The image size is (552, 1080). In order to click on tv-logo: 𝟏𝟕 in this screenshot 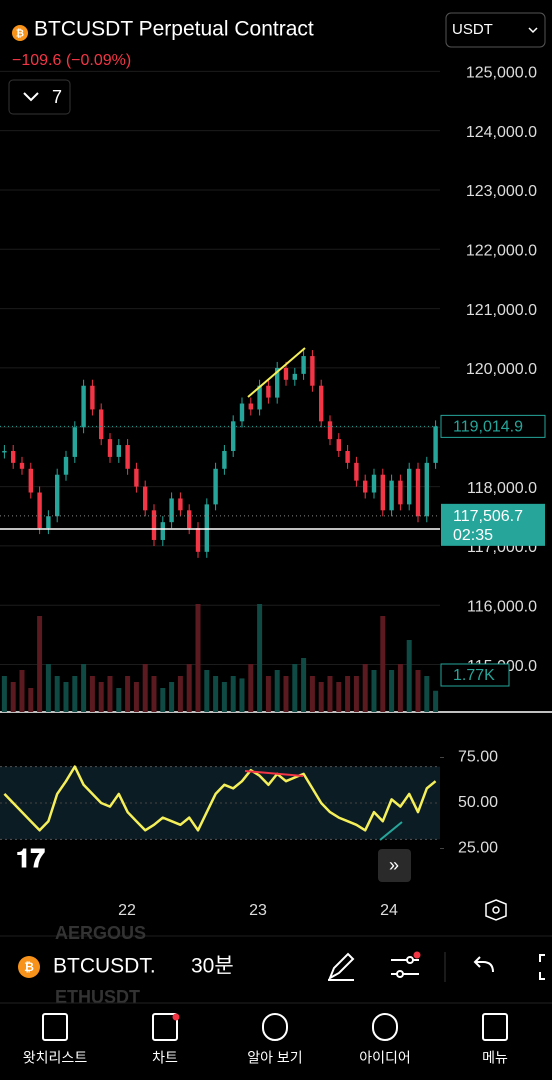, I will do `click(30, 858)`.